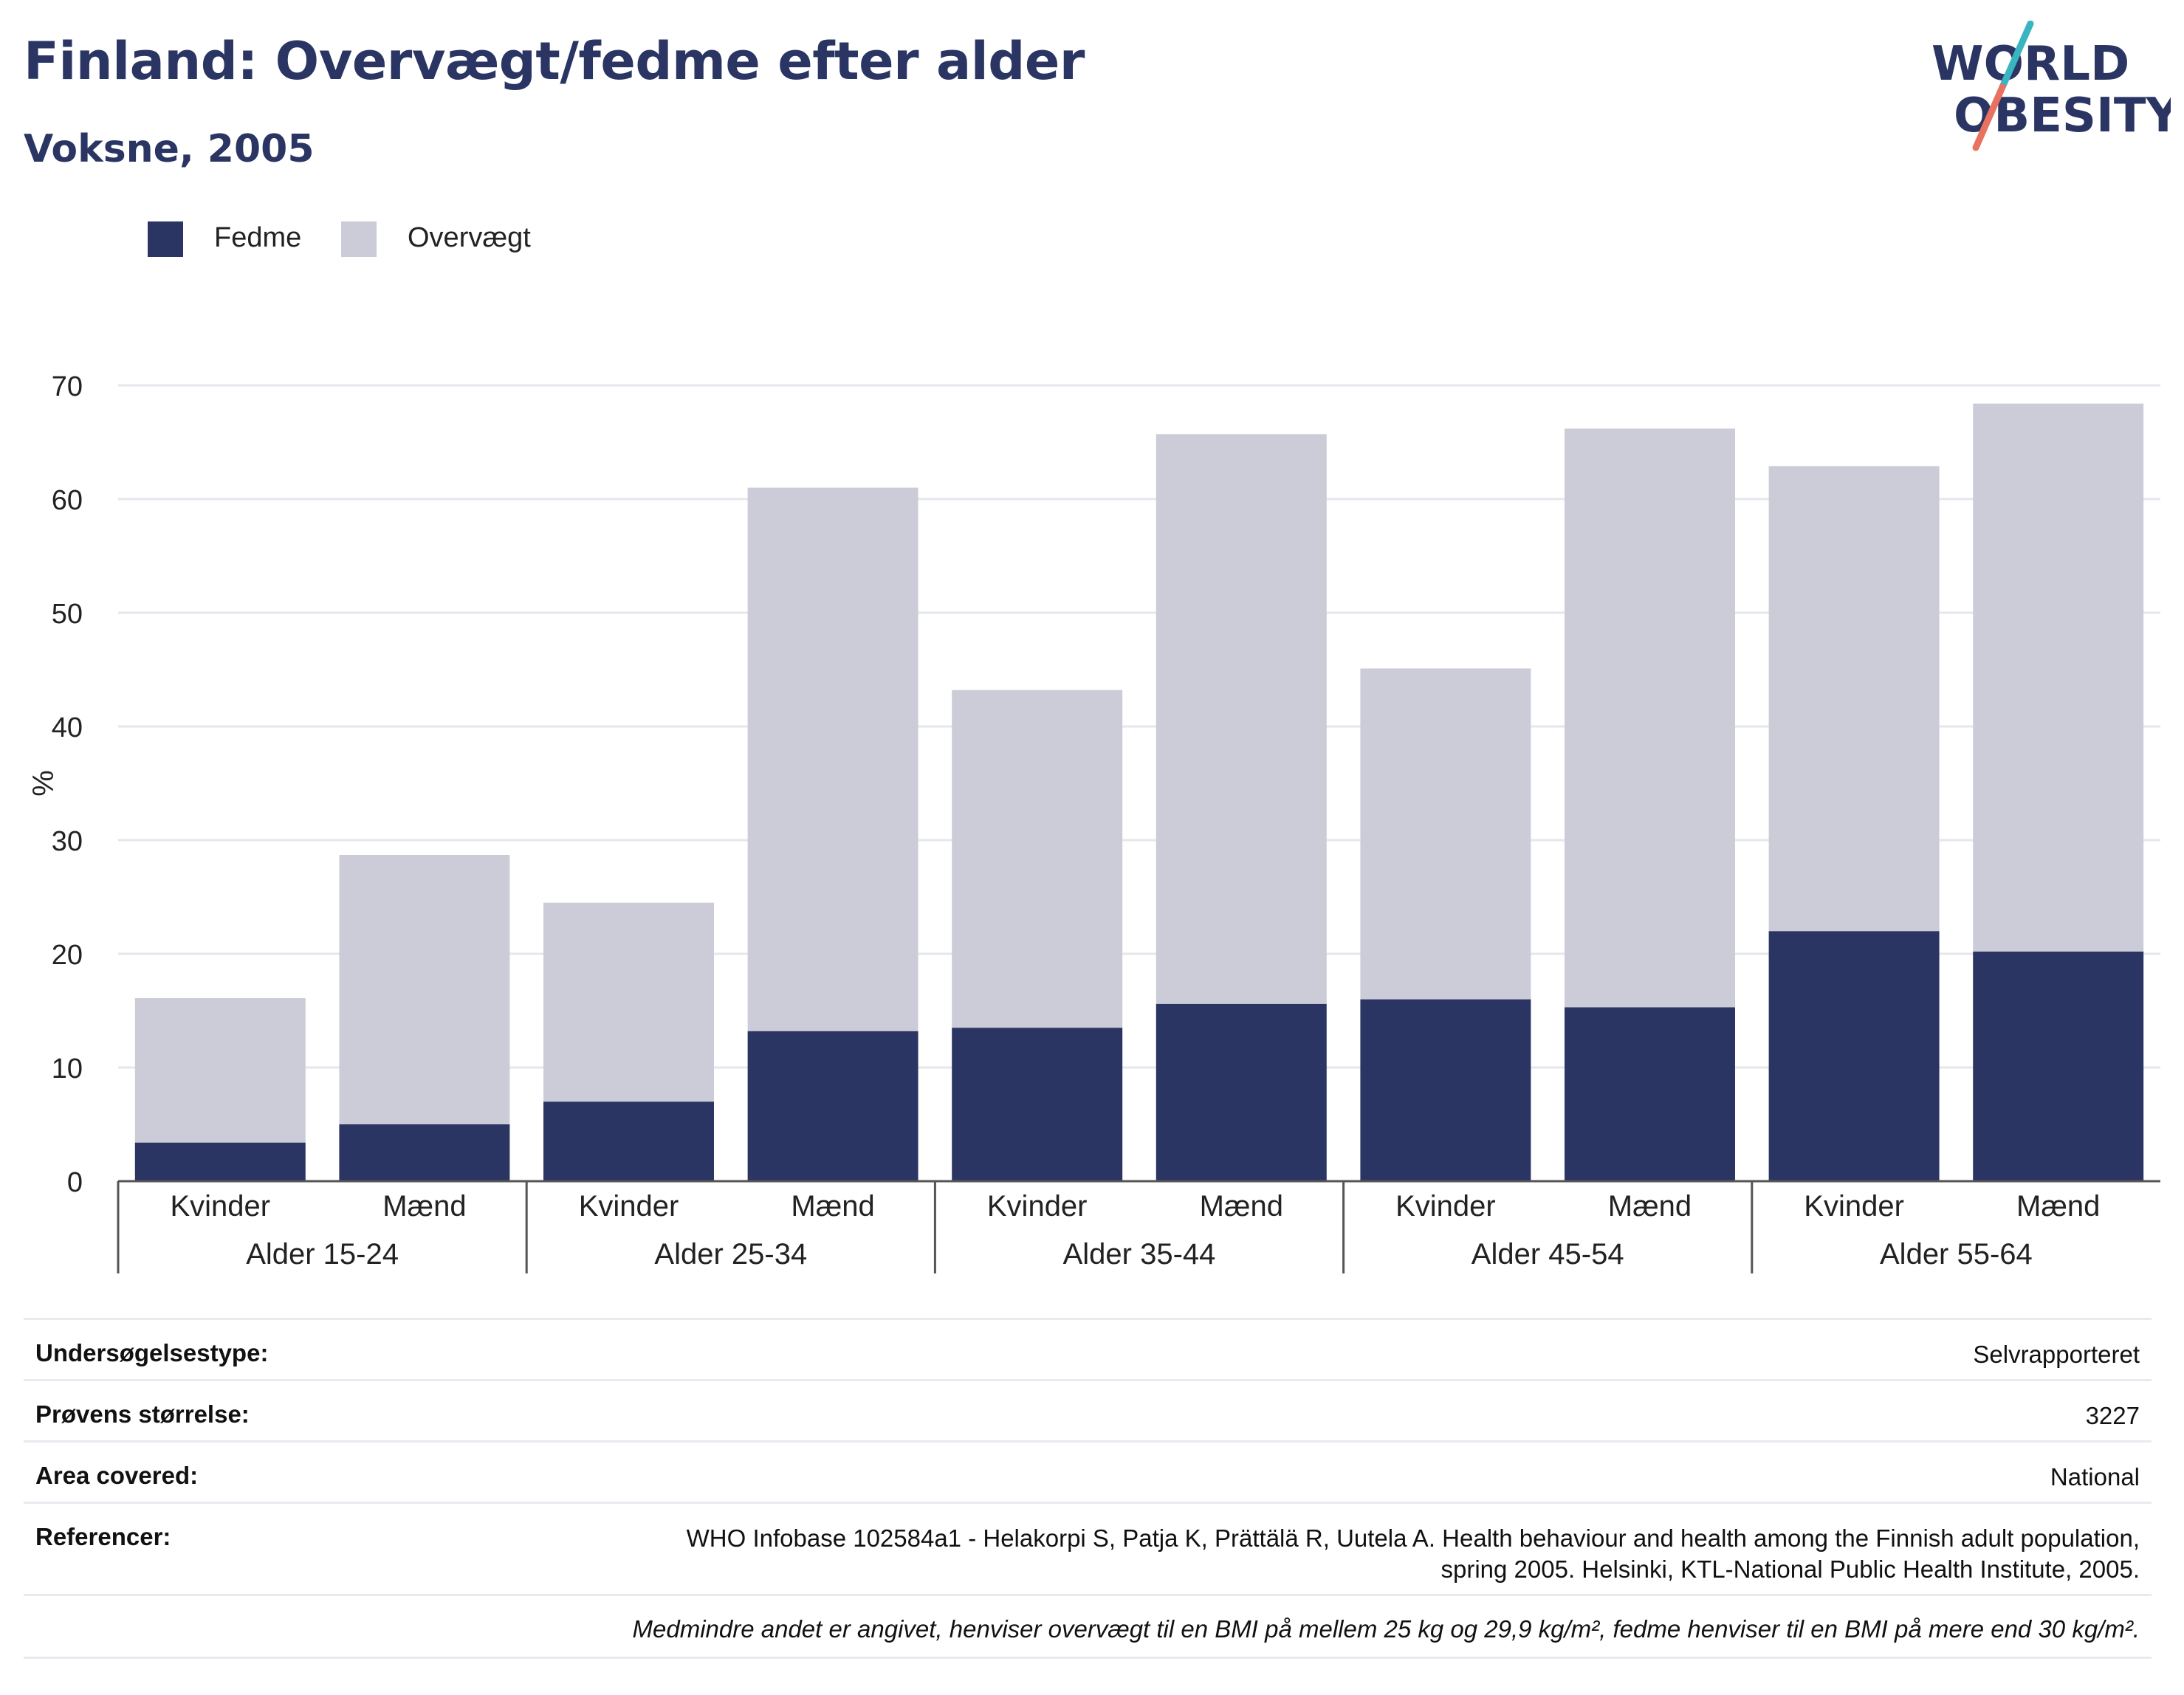 This screenshot has height=1695, width=2184. What do you see at coordinates (143, 1414) in the screenshot?
I see `info-label: Prøvens størrelse:` at bounding box center [143, 1414].